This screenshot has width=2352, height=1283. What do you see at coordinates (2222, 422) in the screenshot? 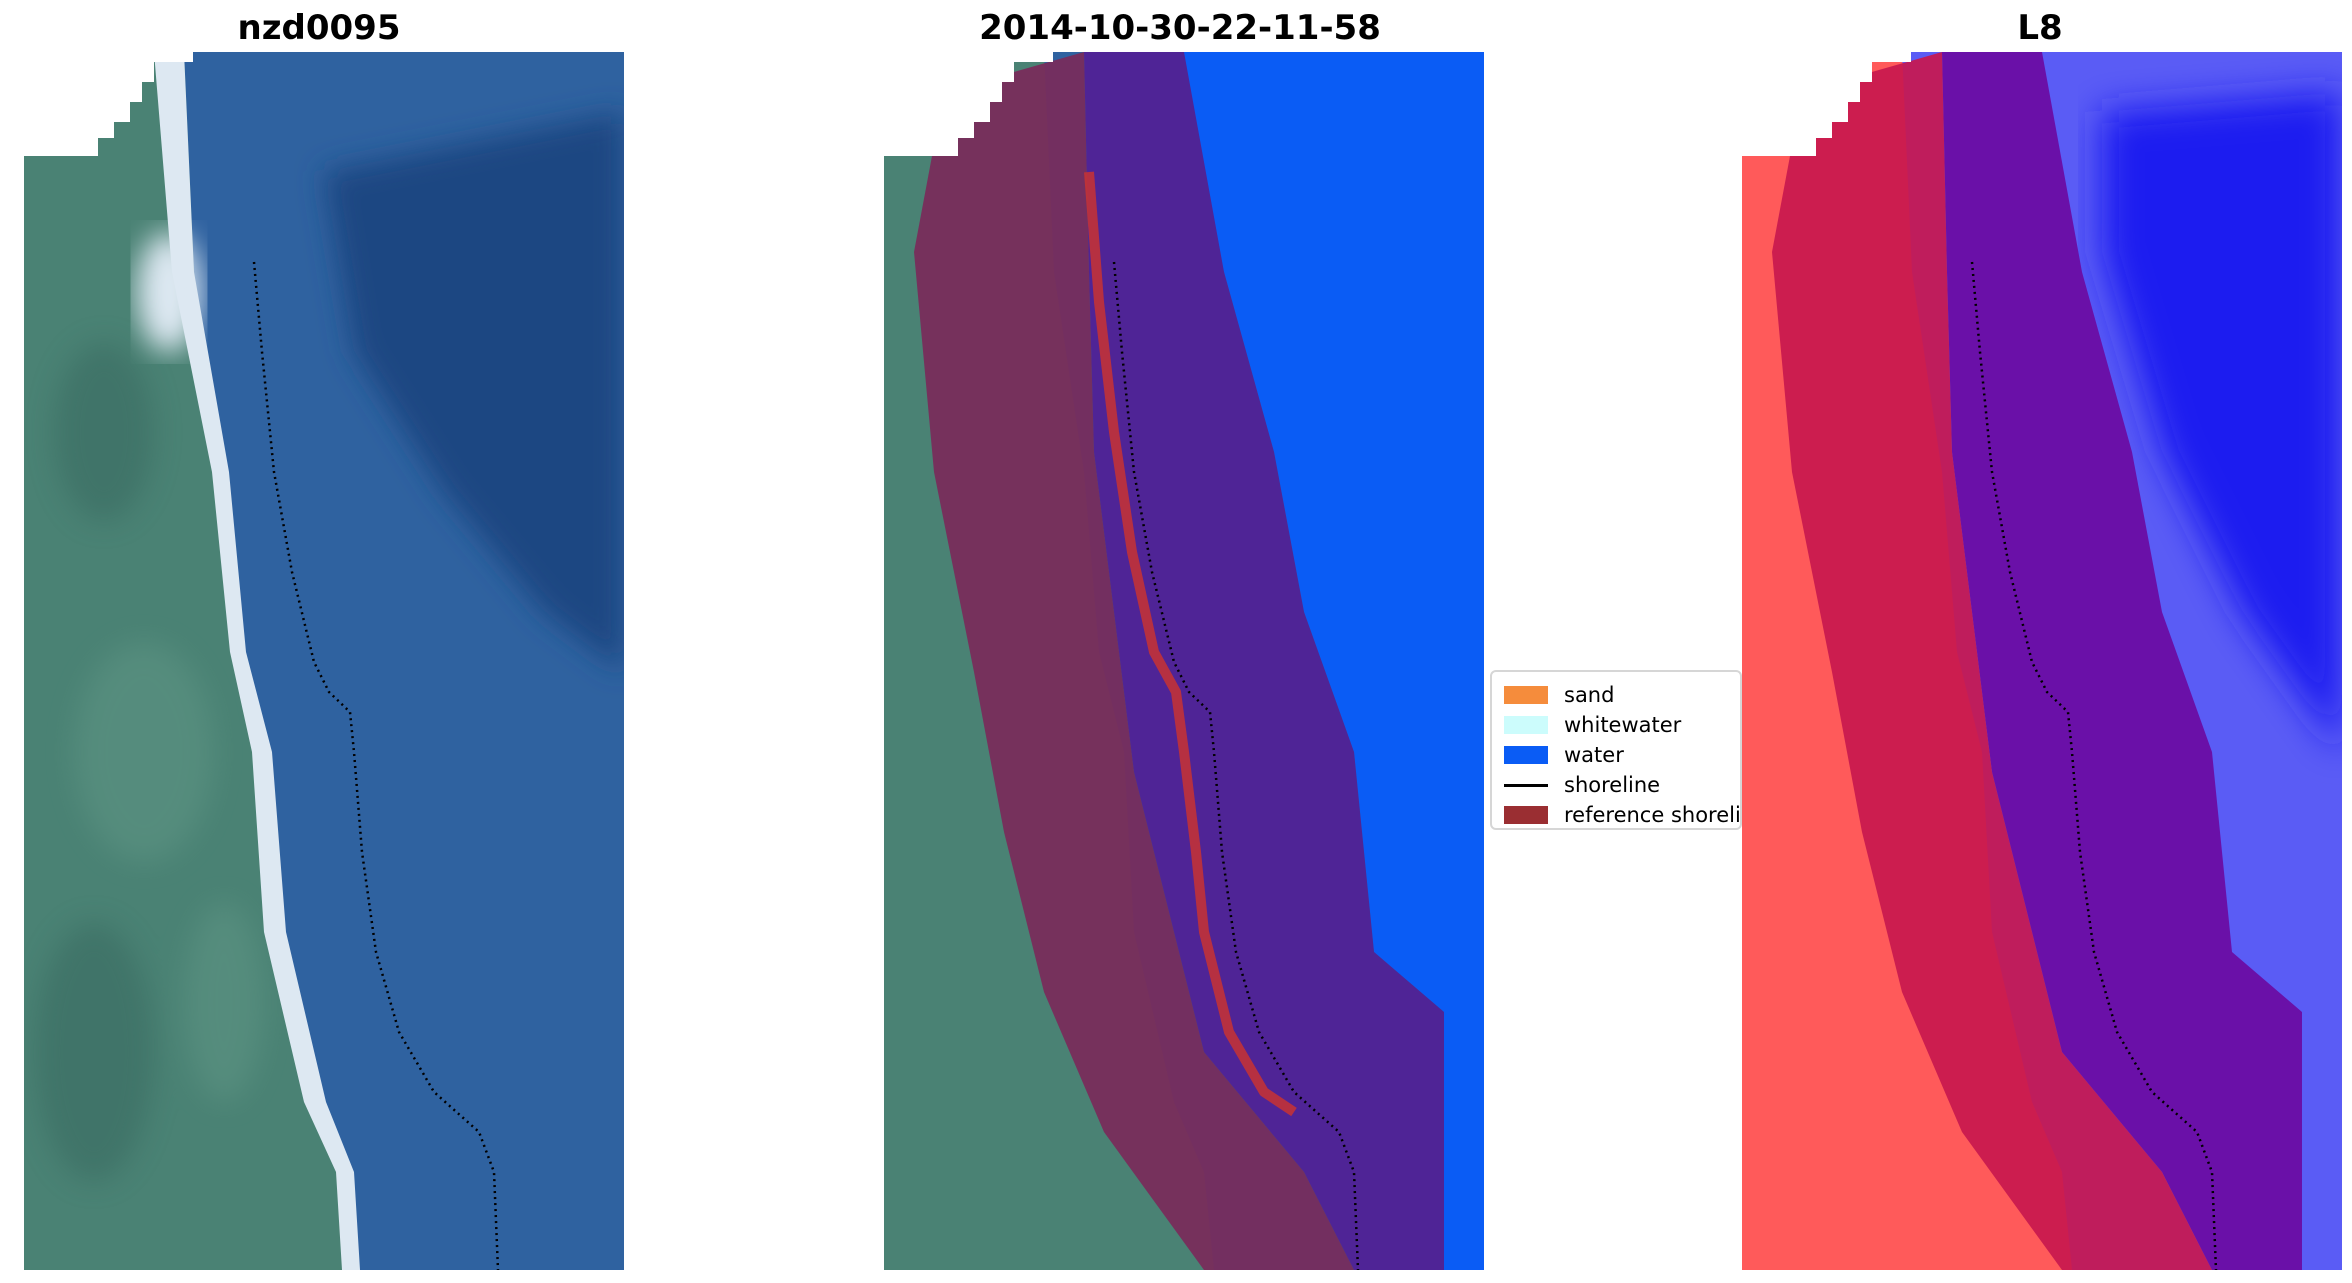
I see `index-open-water` at bounding box center [2222, 422].